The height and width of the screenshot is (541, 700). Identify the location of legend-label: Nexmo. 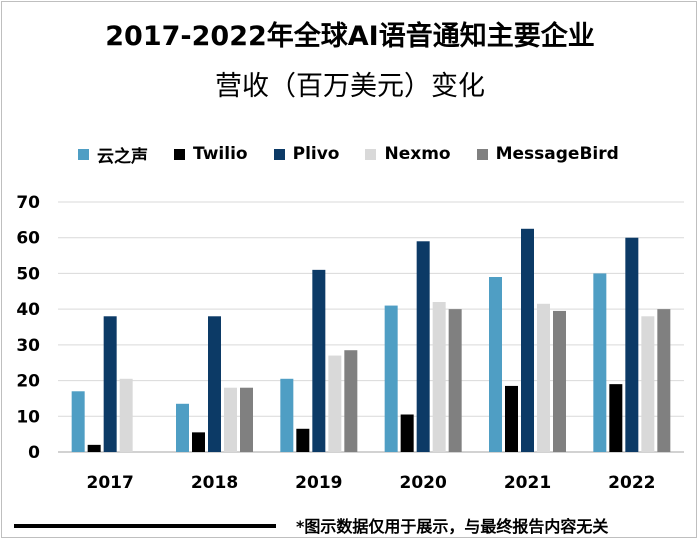
(417, 154).